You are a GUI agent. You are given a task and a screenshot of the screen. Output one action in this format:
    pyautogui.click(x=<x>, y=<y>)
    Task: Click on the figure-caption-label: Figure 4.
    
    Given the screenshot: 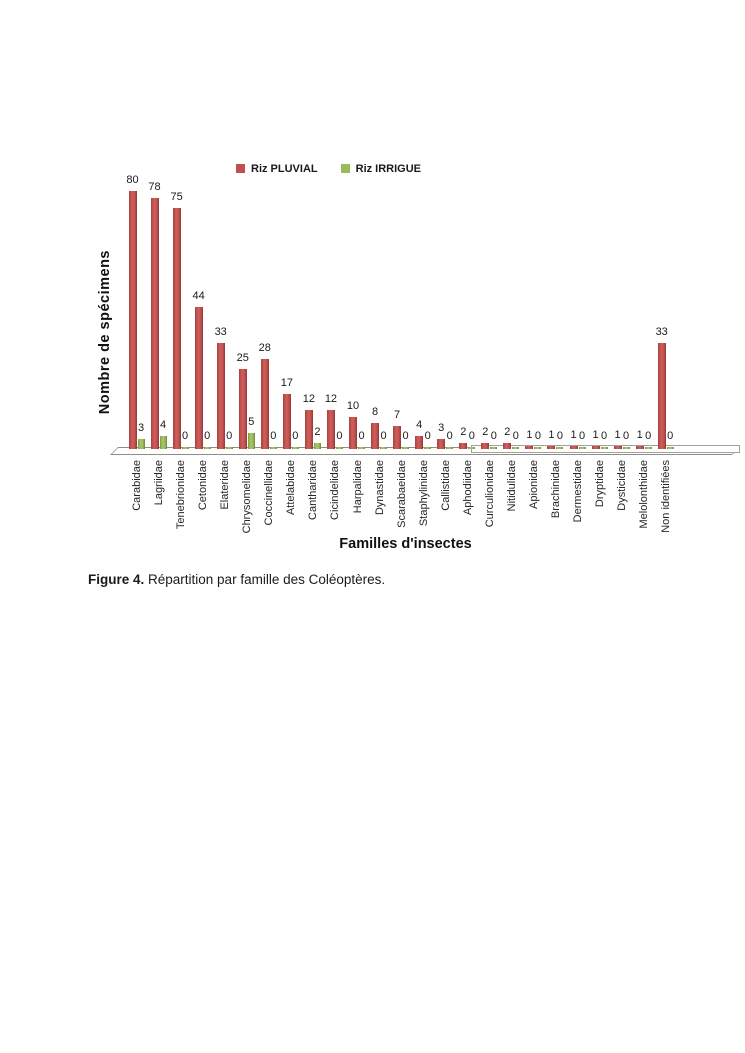 What is the action you would take?
    pyautogui.click(x=116, y=579)
    